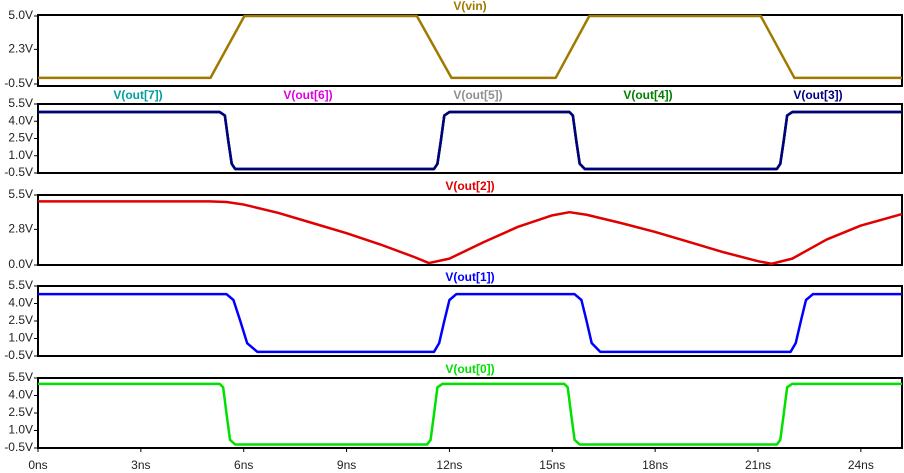 The height and width of the screenshot is (473, 904). What do you see at coordinates (469, 186) in the screenshot?
I see `legend-entry: V(out[2])` at bounding box center [469, 186].